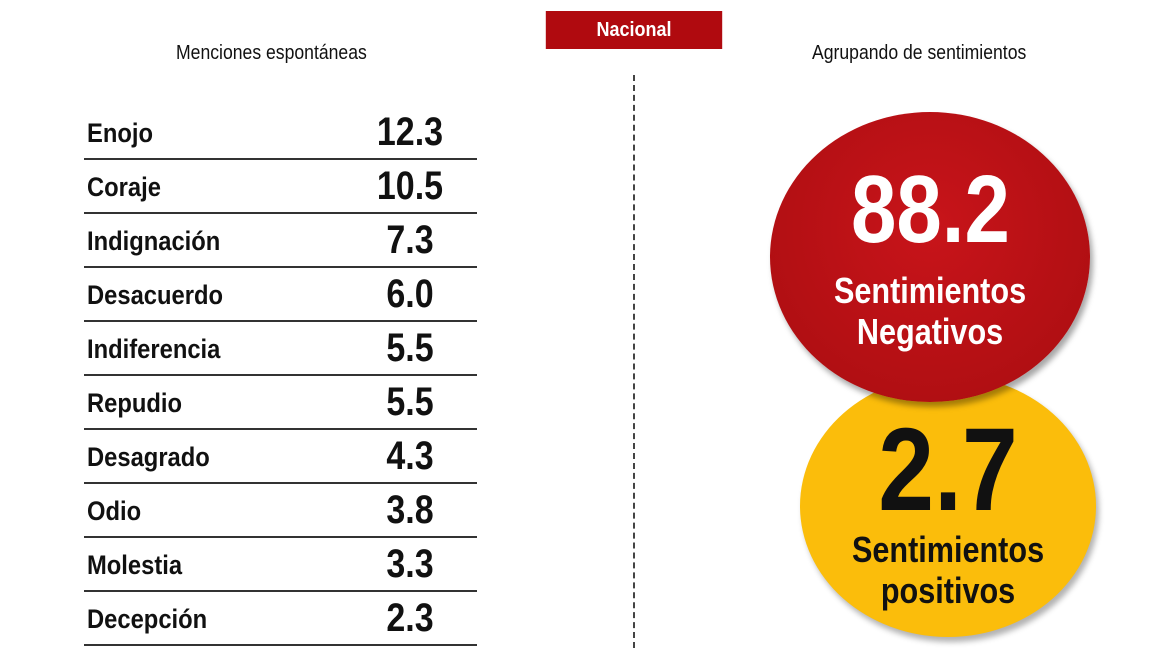 This screenshot has width=1152, height=648. I want to click on positive-value: 2.7, so click(948, 469).